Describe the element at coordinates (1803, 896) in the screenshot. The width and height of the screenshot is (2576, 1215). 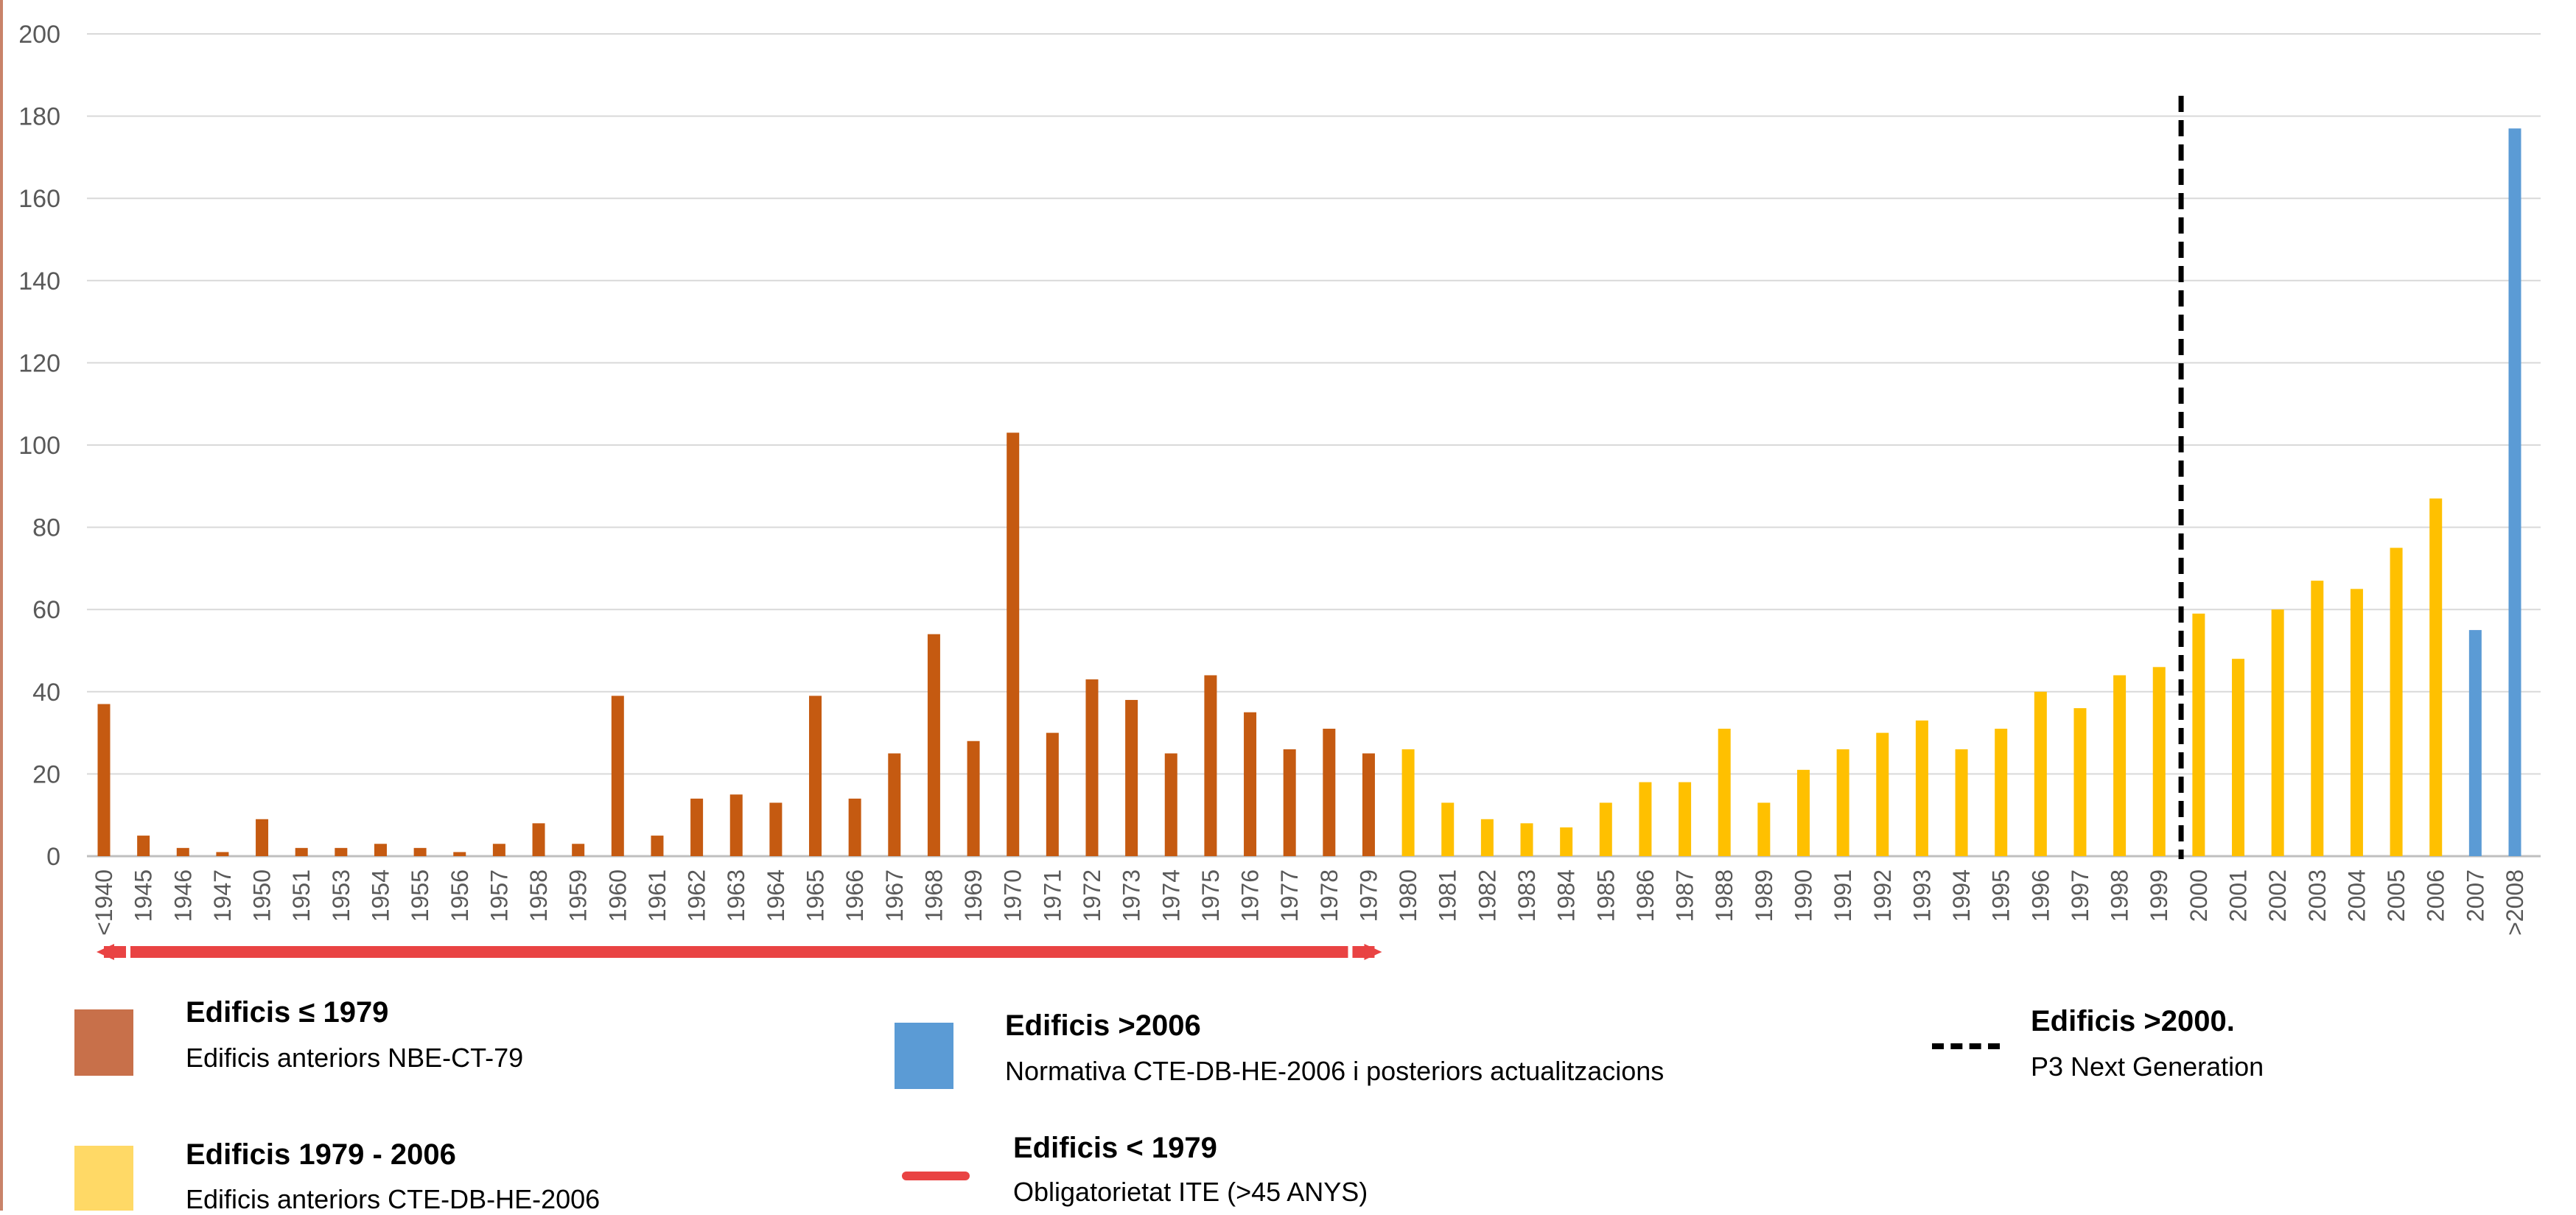
I see `x-tick-label: 1990` at that location.